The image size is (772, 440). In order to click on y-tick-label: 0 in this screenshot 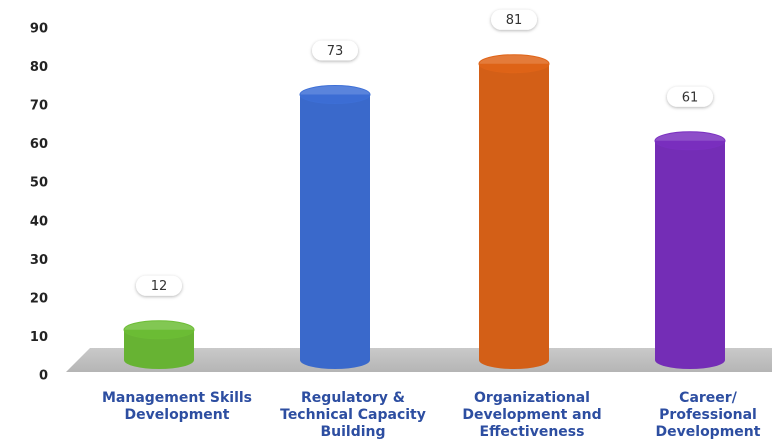, I will do `click(43, 376)`.